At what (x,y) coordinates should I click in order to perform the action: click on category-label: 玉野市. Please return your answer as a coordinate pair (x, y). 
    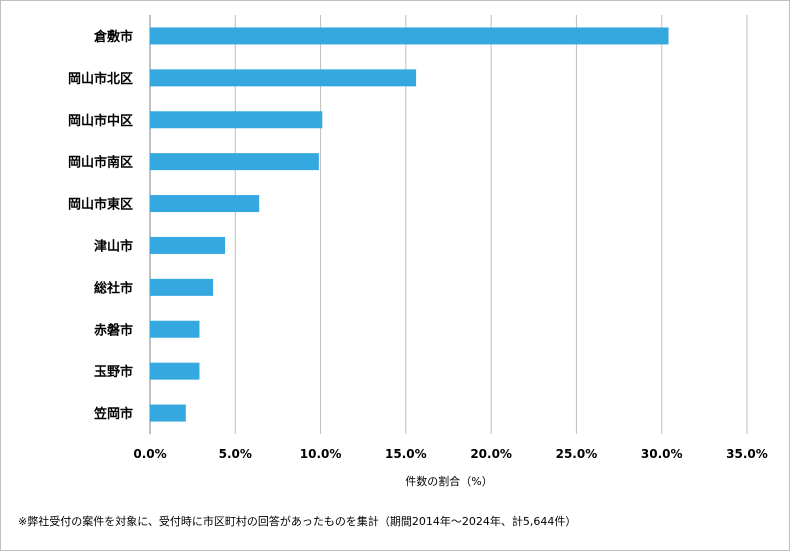
    Looking at the image, I should click on (113, 372).